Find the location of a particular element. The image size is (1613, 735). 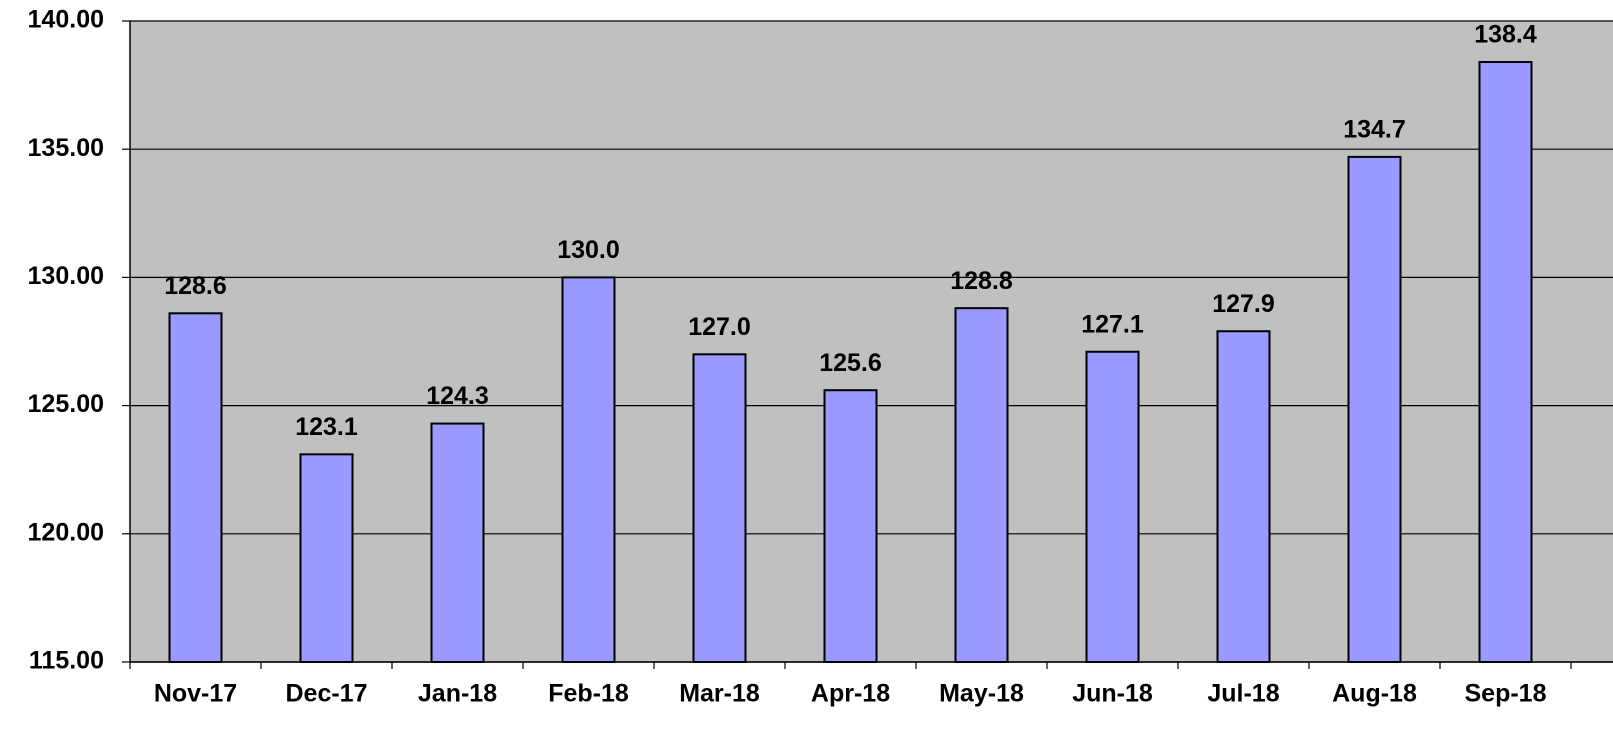

x-tick-label: Nov-17 is located at coordinates (195, 694).